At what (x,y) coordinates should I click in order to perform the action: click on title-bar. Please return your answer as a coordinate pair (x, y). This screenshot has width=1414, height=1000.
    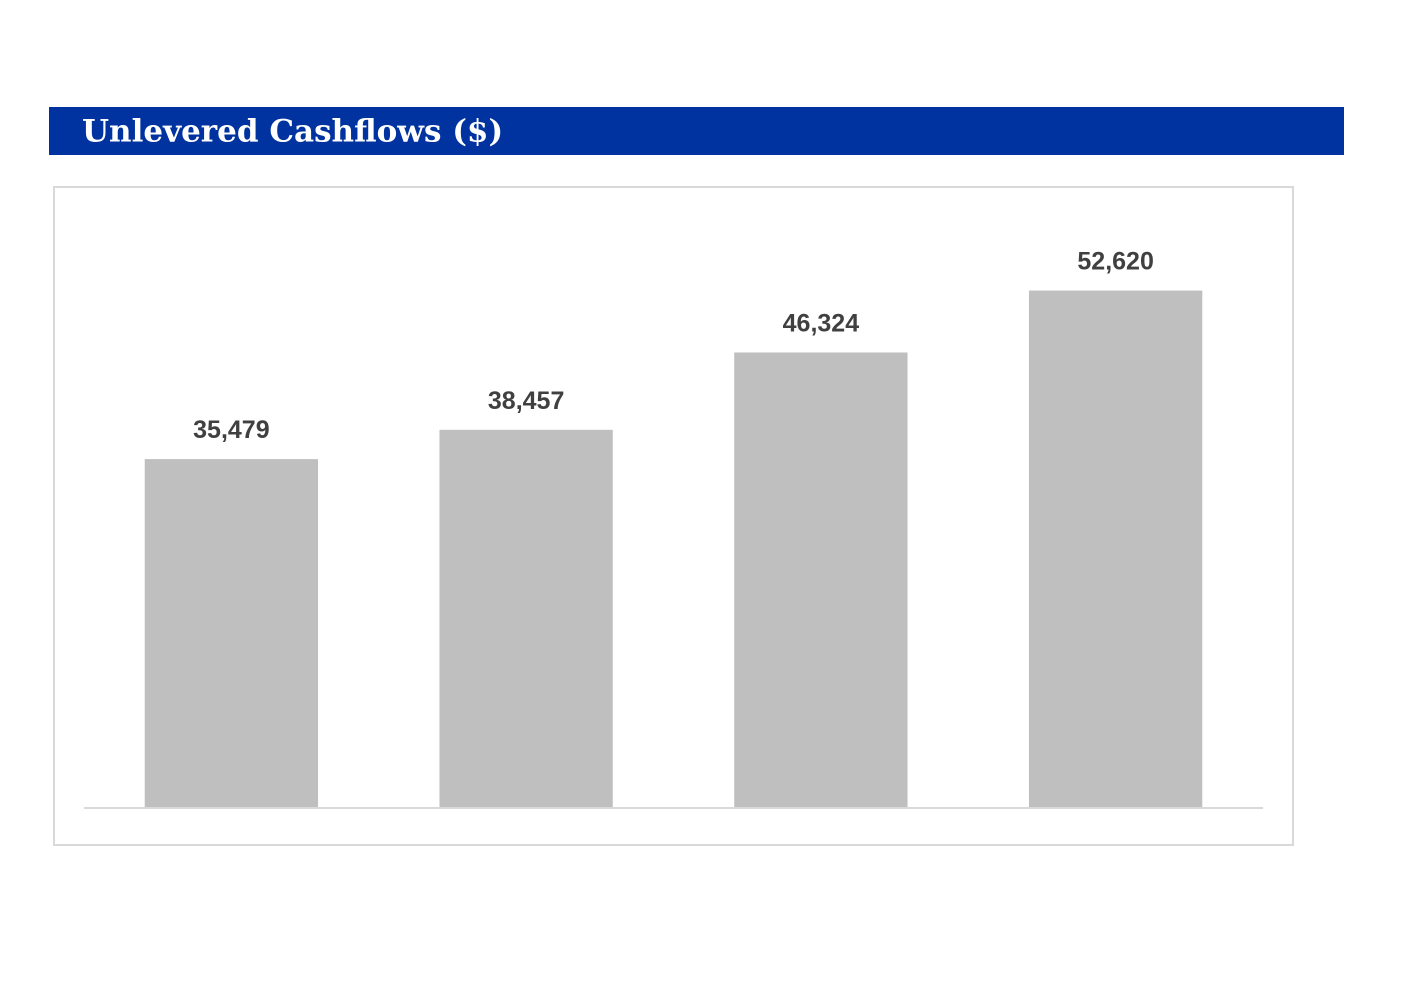
    Looking at the image, I should click on (696, 131).